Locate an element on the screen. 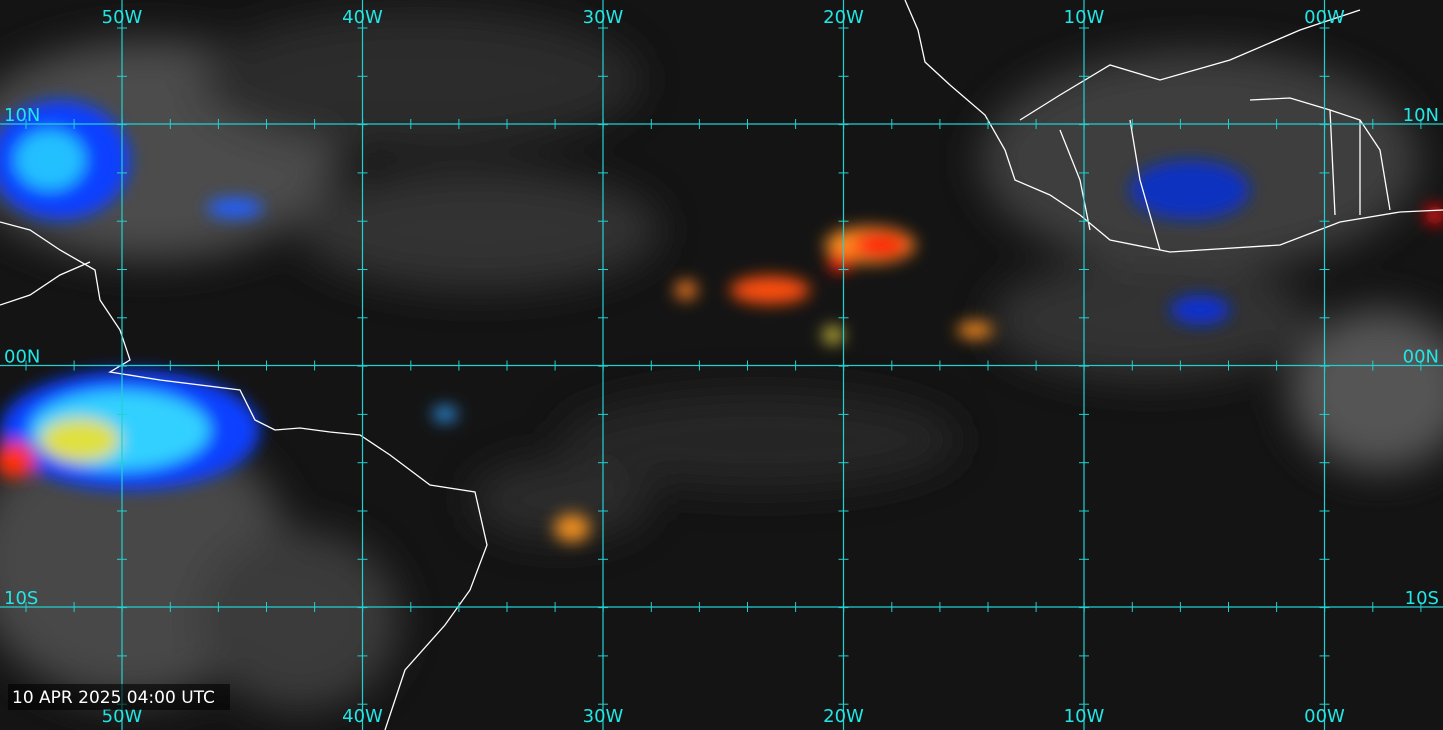  timestamp-box is located at coordinates (119, 697).